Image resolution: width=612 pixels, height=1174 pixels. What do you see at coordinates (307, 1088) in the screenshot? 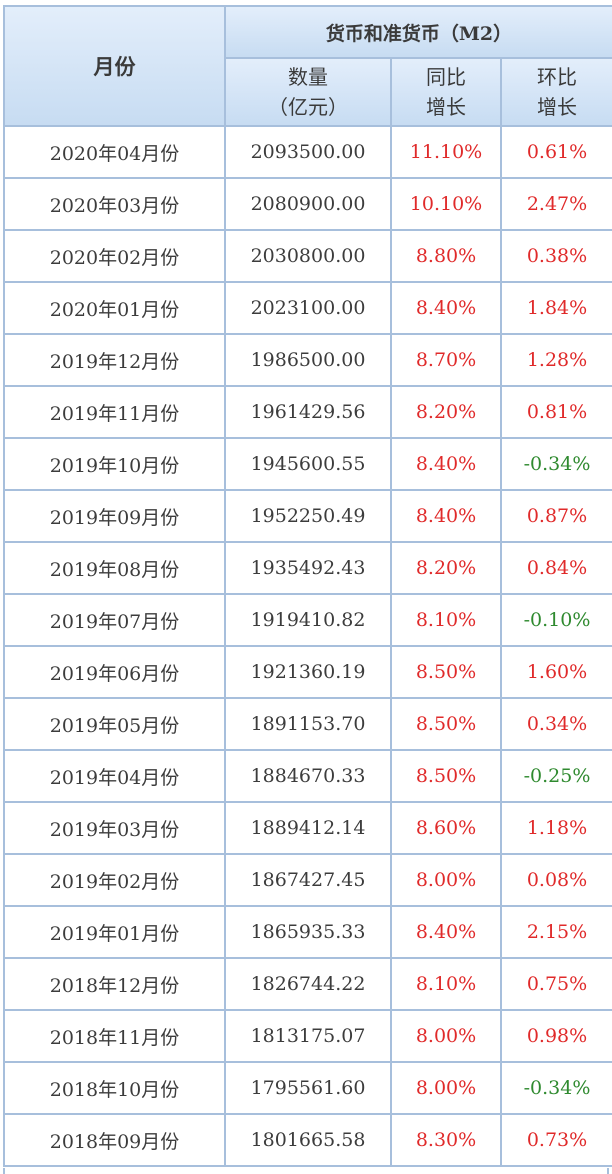
I see `table-row: 2018年10月份 1795561.60 8.00% -0.34%` at bounding box center [307, 1088].